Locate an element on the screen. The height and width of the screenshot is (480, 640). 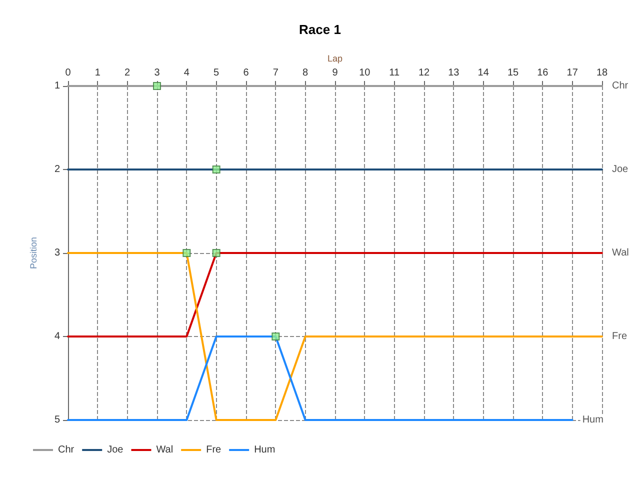
x-tick-label: 5 is located at coordinates (217, 73).